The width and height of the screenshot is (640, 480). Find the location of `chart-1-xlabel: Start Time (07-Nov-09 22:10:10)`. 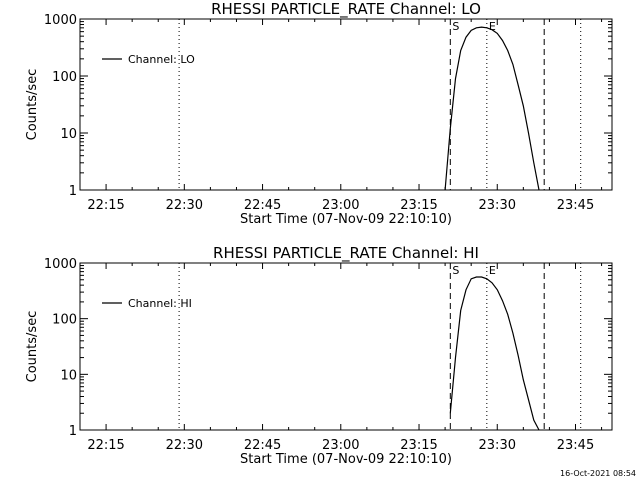

chart-1-xlabel: Start Time (07-Nov-09 22:10:10) is located at coordinates (346, 459).